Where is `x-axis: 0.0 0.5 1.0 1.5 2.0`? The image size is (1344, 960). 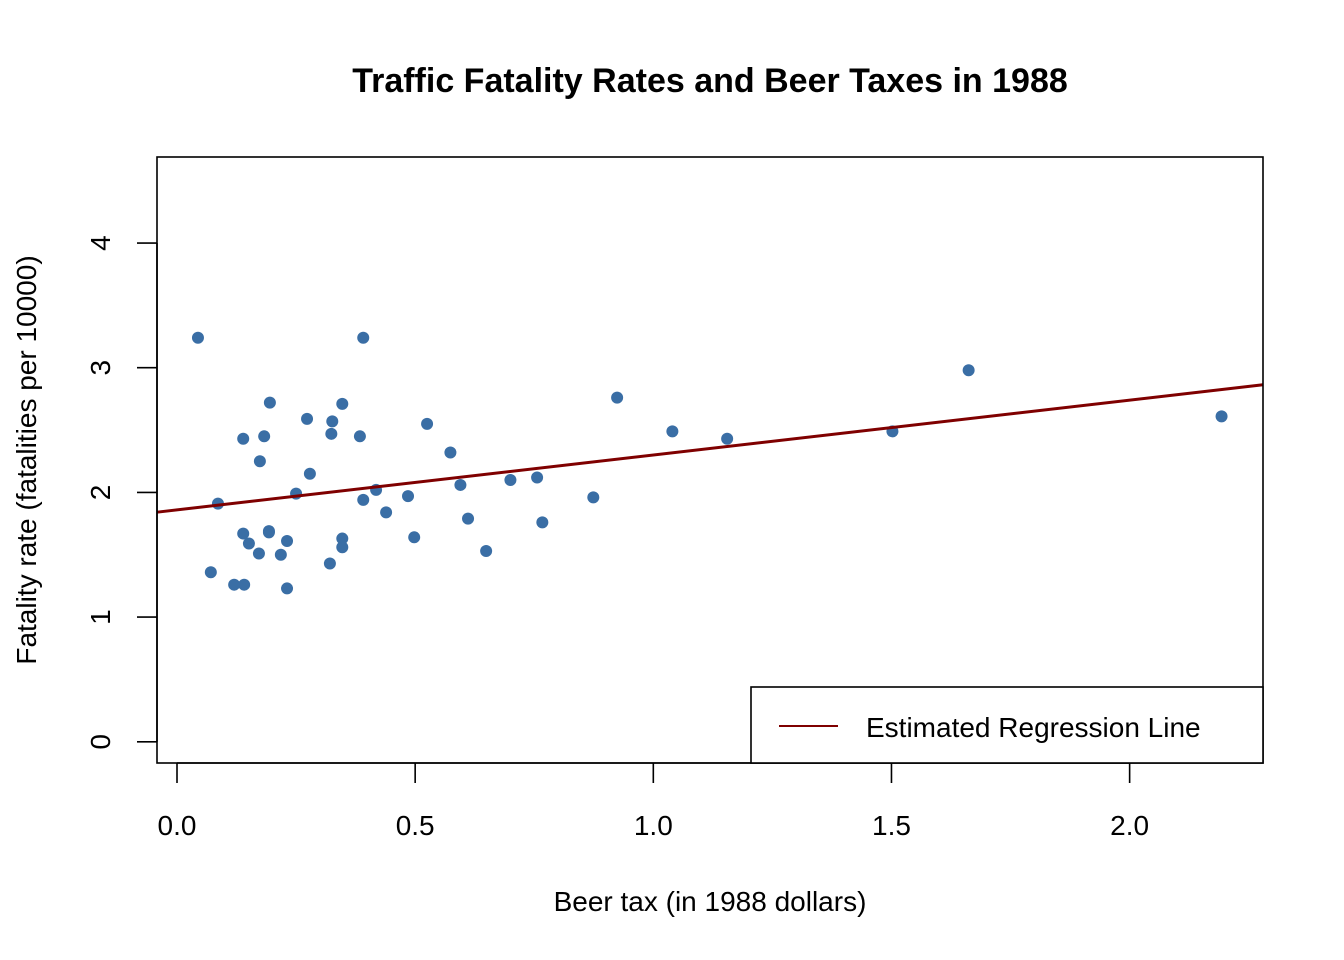 x-axis: 0.0 0.5 1.0 1.5 2.0 is located at coordinates (653, 801).